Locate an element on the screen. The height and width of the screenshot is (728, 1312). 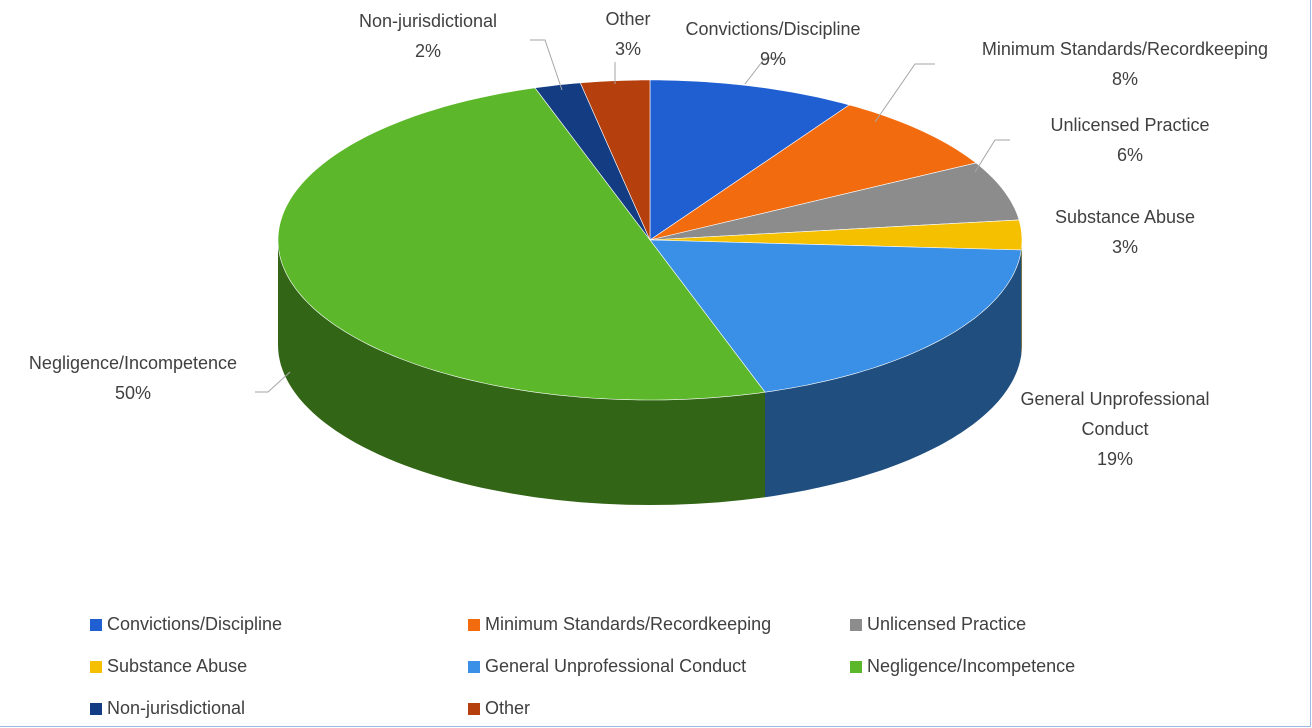
legend-item: Non-jurisdictional is located at coordinates (167, 708).